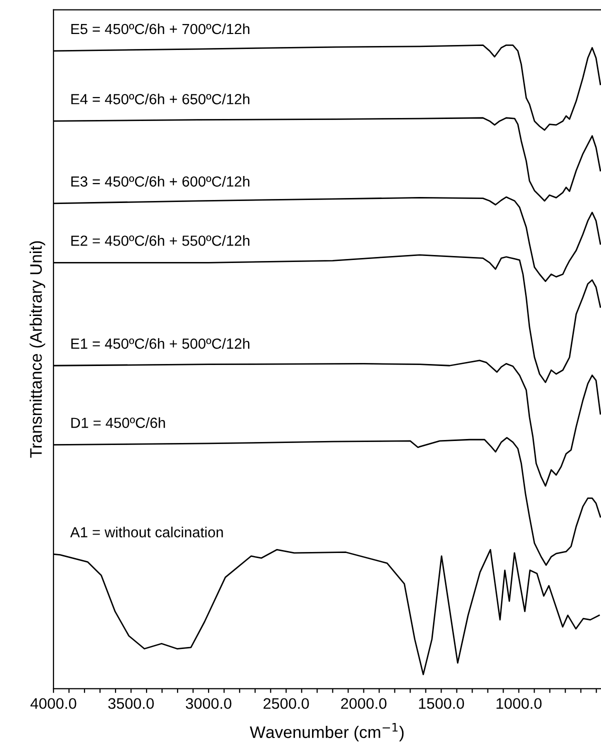 This screenshot has width=601, height=751. I want to click on series-label: E3 = 450ºC/6h + 600ºC/12h, so click(160, 181).